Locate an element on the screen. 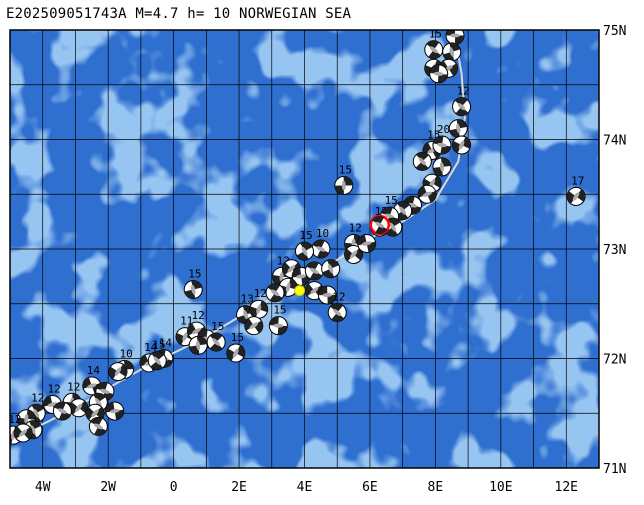 This screenshot has height=505, width=644. lon-tick-label: 0 is located at coordinates (174, 487).